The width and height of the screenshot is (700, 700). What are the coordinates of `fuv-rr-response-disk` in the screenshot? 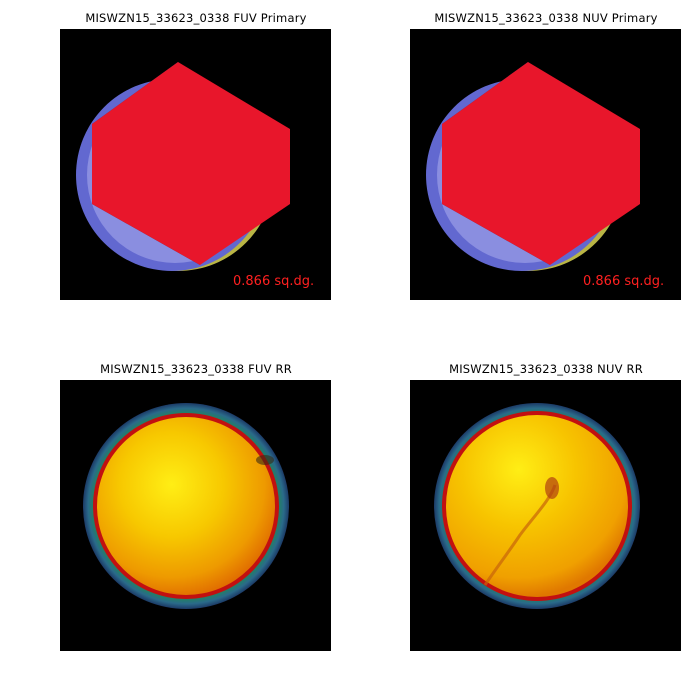 It's located at (186, 506).